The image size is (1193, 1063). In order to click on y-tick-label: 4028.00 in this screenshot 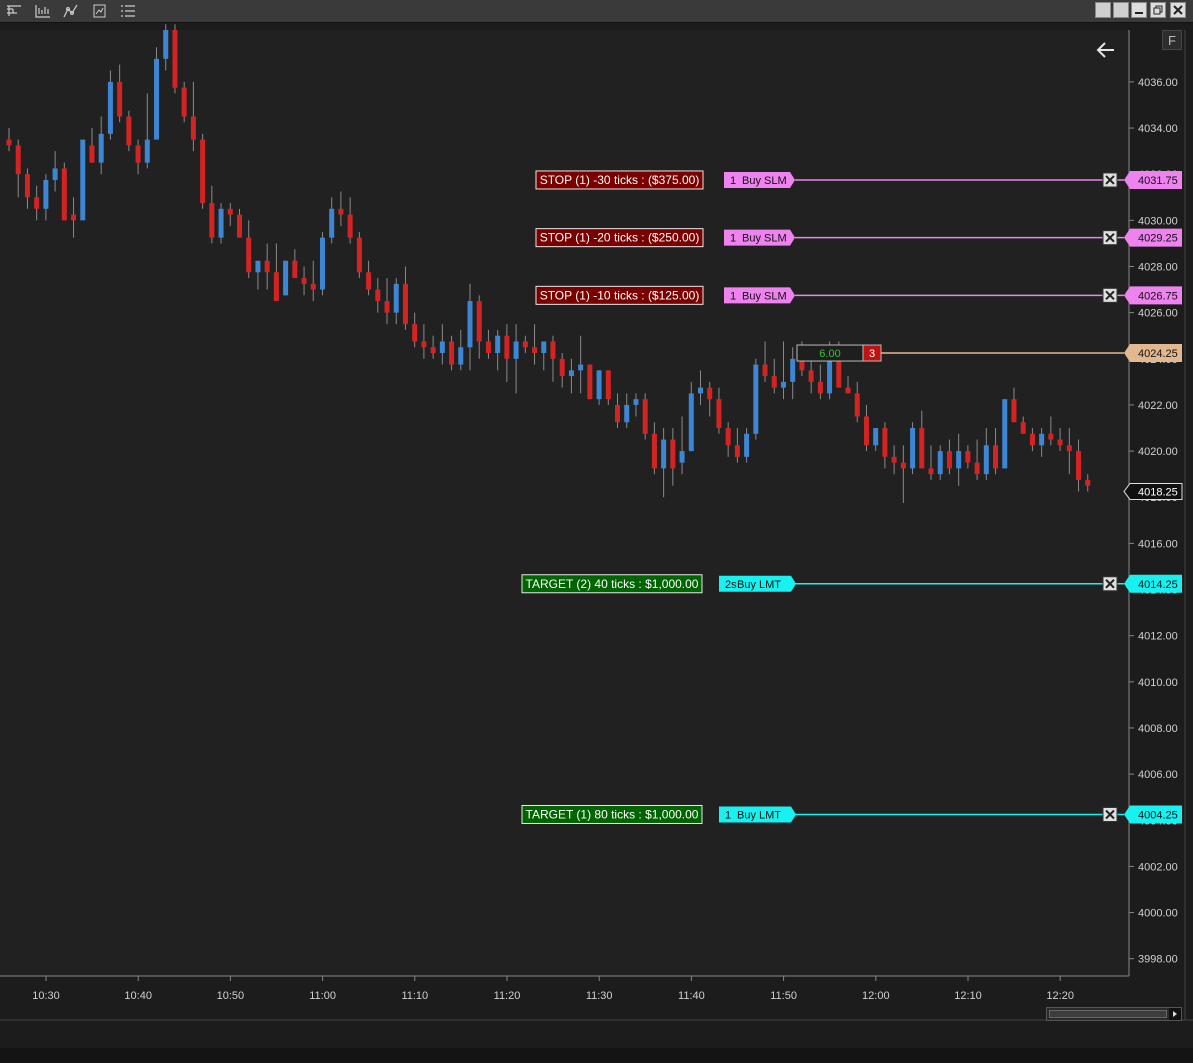, I will do `click(1158, 268)`.